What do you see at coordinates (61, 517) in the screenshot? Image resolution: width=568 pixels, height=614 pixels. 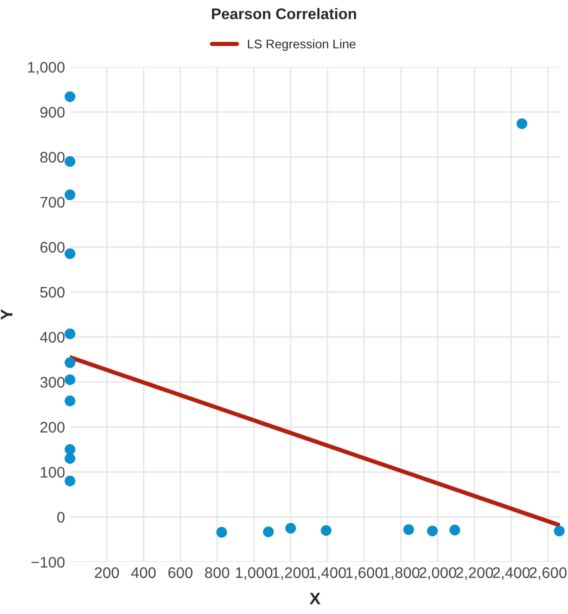 I see `y-tick-label: 0` at bounding box center [61, 517].